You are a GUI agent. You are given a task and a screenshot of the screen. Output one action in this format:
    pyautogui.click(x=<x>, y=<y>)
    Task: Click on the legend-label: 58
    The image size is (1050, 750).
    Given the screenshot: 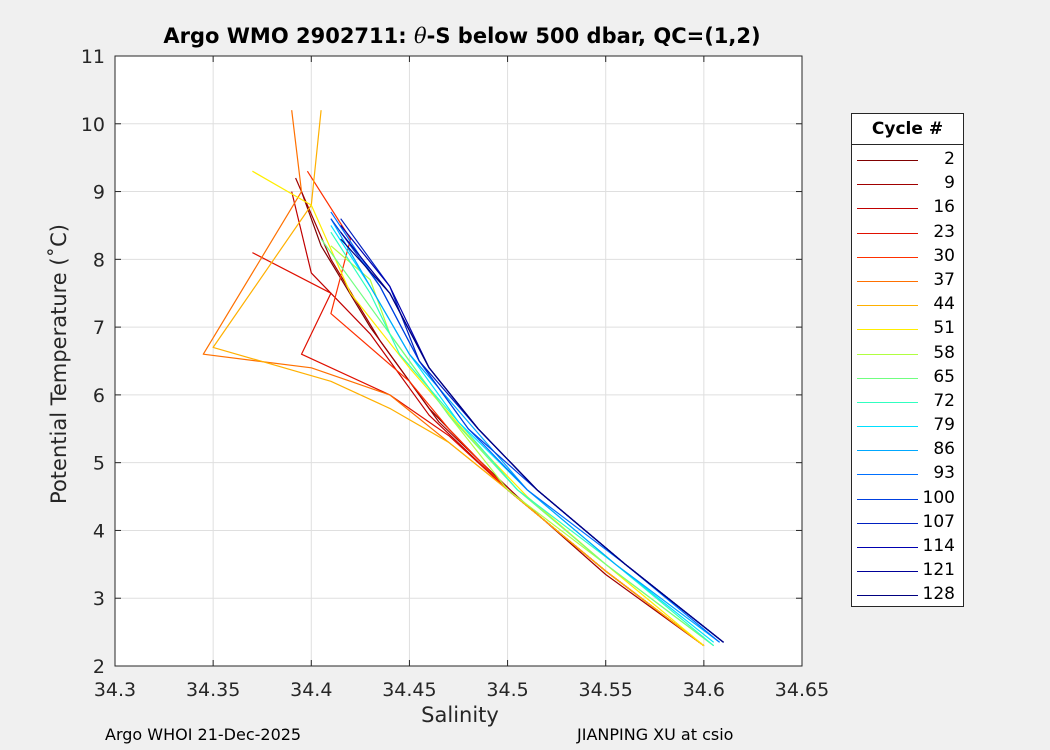 What is the action you would take?
    pyautogui.click(x=944, y=352)
    